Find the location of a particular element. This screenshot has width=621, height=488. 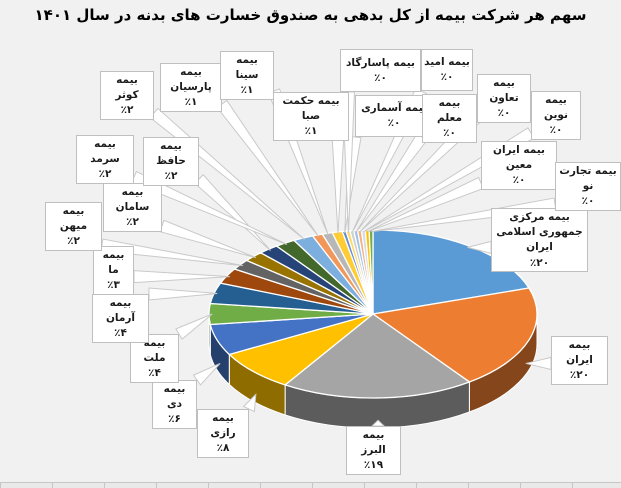

pie-label-11: بیمه سرمد ٪۲ is located at coordinates (105, 160).